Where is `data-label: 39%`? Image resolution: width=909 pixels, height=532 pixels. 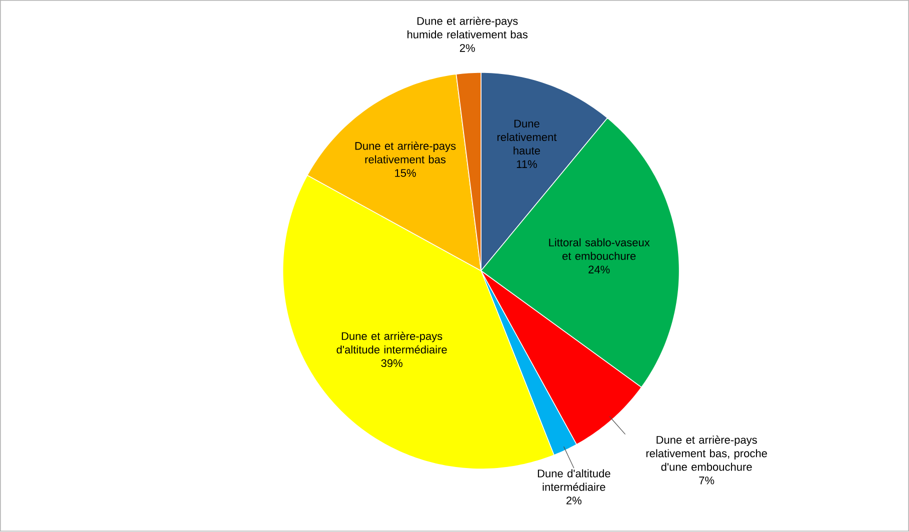
data-label: 39% is located at coordinates (391, 364).